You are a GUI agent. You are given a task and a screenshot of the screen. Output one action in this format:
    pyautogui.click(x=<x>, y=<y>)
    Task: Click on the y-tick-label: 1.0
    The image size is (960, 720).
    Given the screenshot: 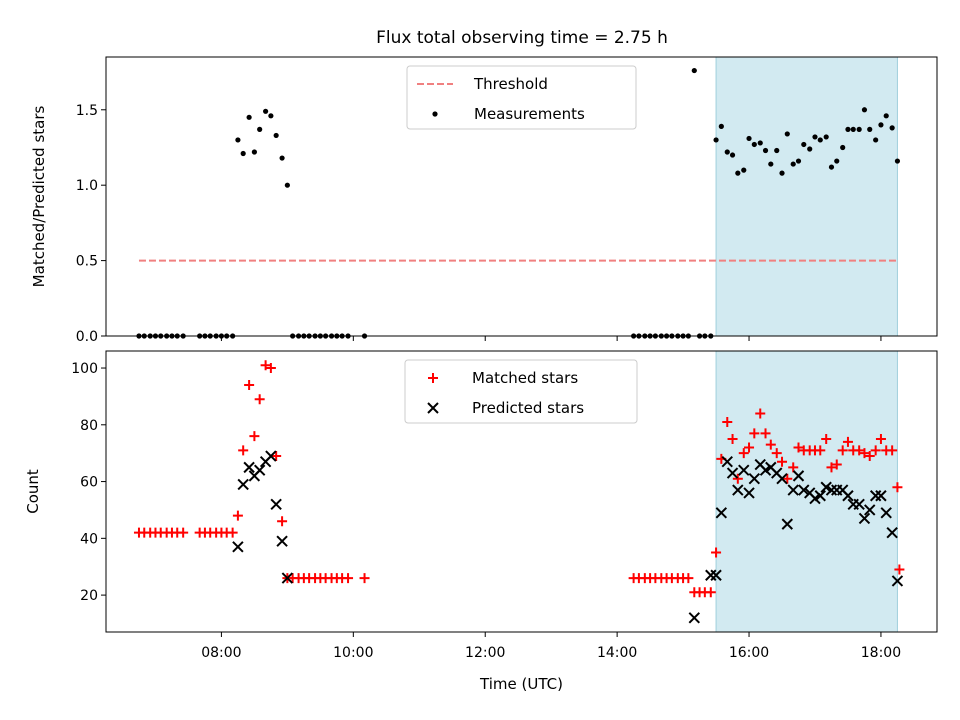 What is the action you would take?
    pyautogui.click(x=87, y=186)
    